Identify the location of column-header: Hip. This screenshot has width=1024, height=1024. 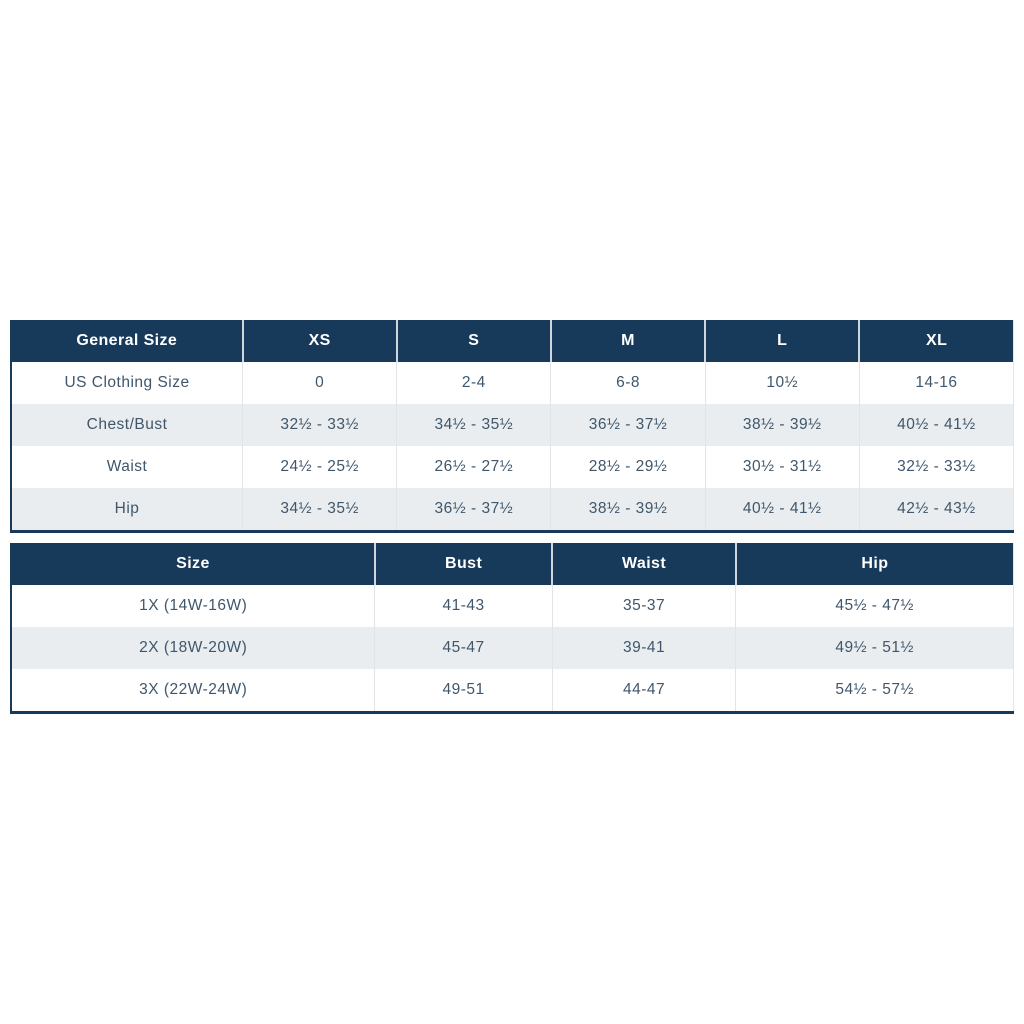
(874, 564).